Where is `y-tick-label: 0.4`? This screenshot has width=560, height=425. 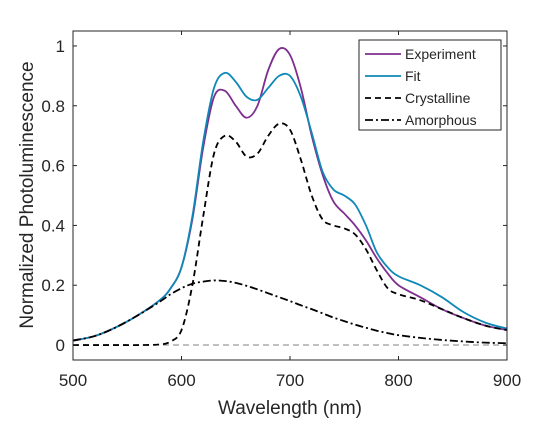 y-tick-label: 0.4 is located at coordinates (53, 225).